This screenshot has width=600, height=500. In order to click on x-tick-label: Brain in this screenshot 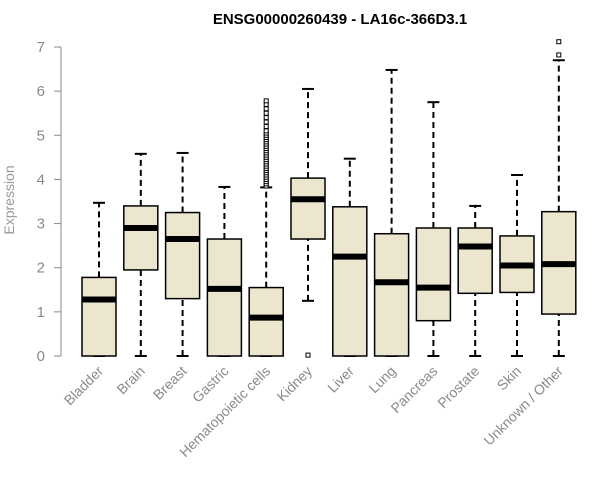, I will do `click(130, 380)`.